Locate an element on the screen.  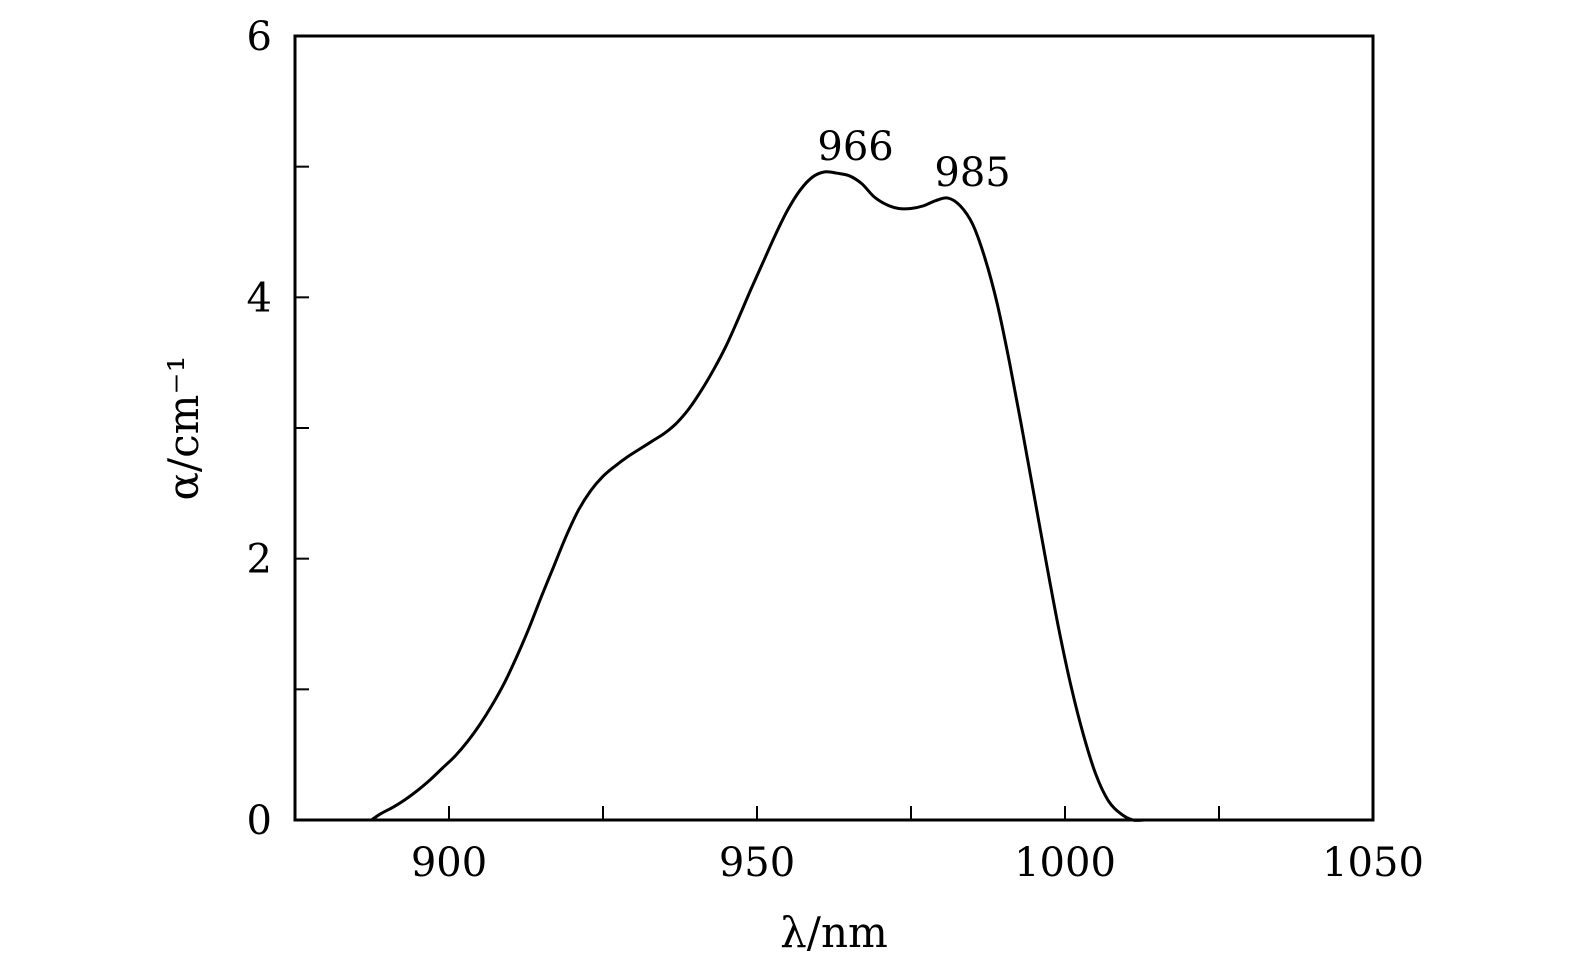
x-tick-label: 950 is located at coordinates (757, 863).